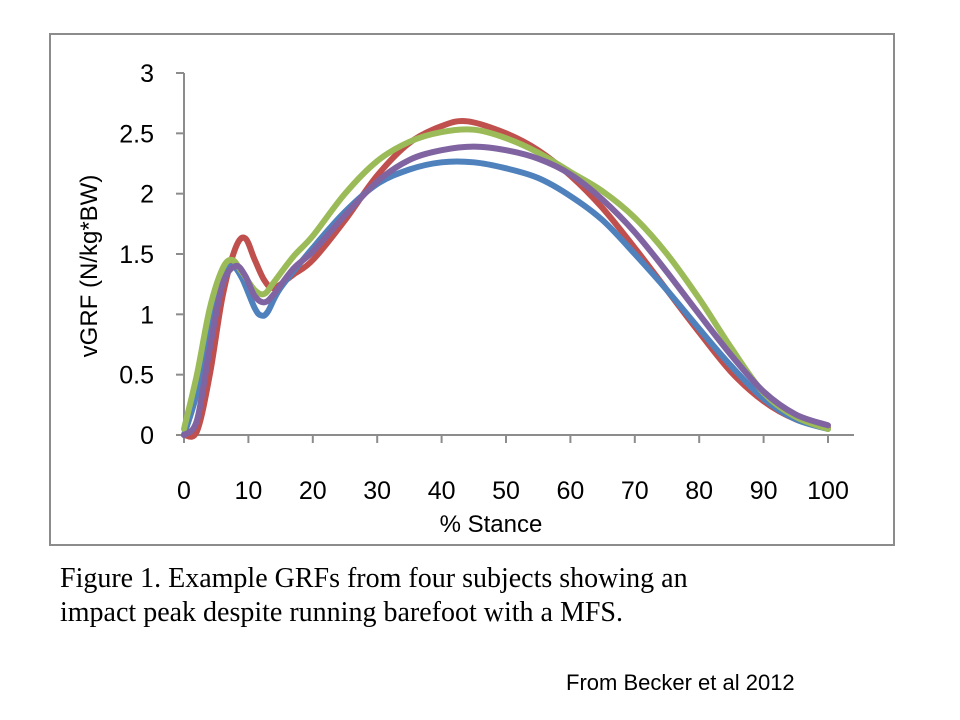  I want to click on y-tick-label: 3, so click(147, 74).